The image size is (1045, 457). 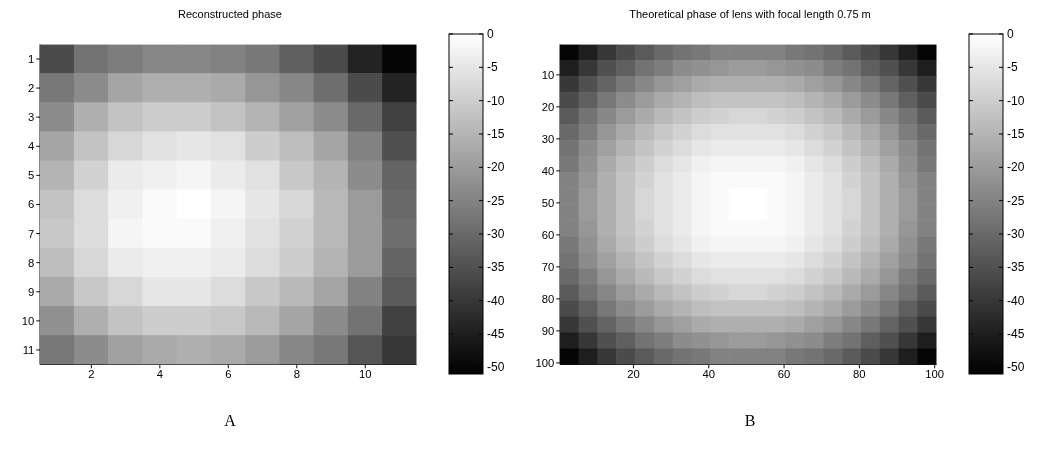 I want to click on x-tick-label: 10, so click(x=365, y=374).